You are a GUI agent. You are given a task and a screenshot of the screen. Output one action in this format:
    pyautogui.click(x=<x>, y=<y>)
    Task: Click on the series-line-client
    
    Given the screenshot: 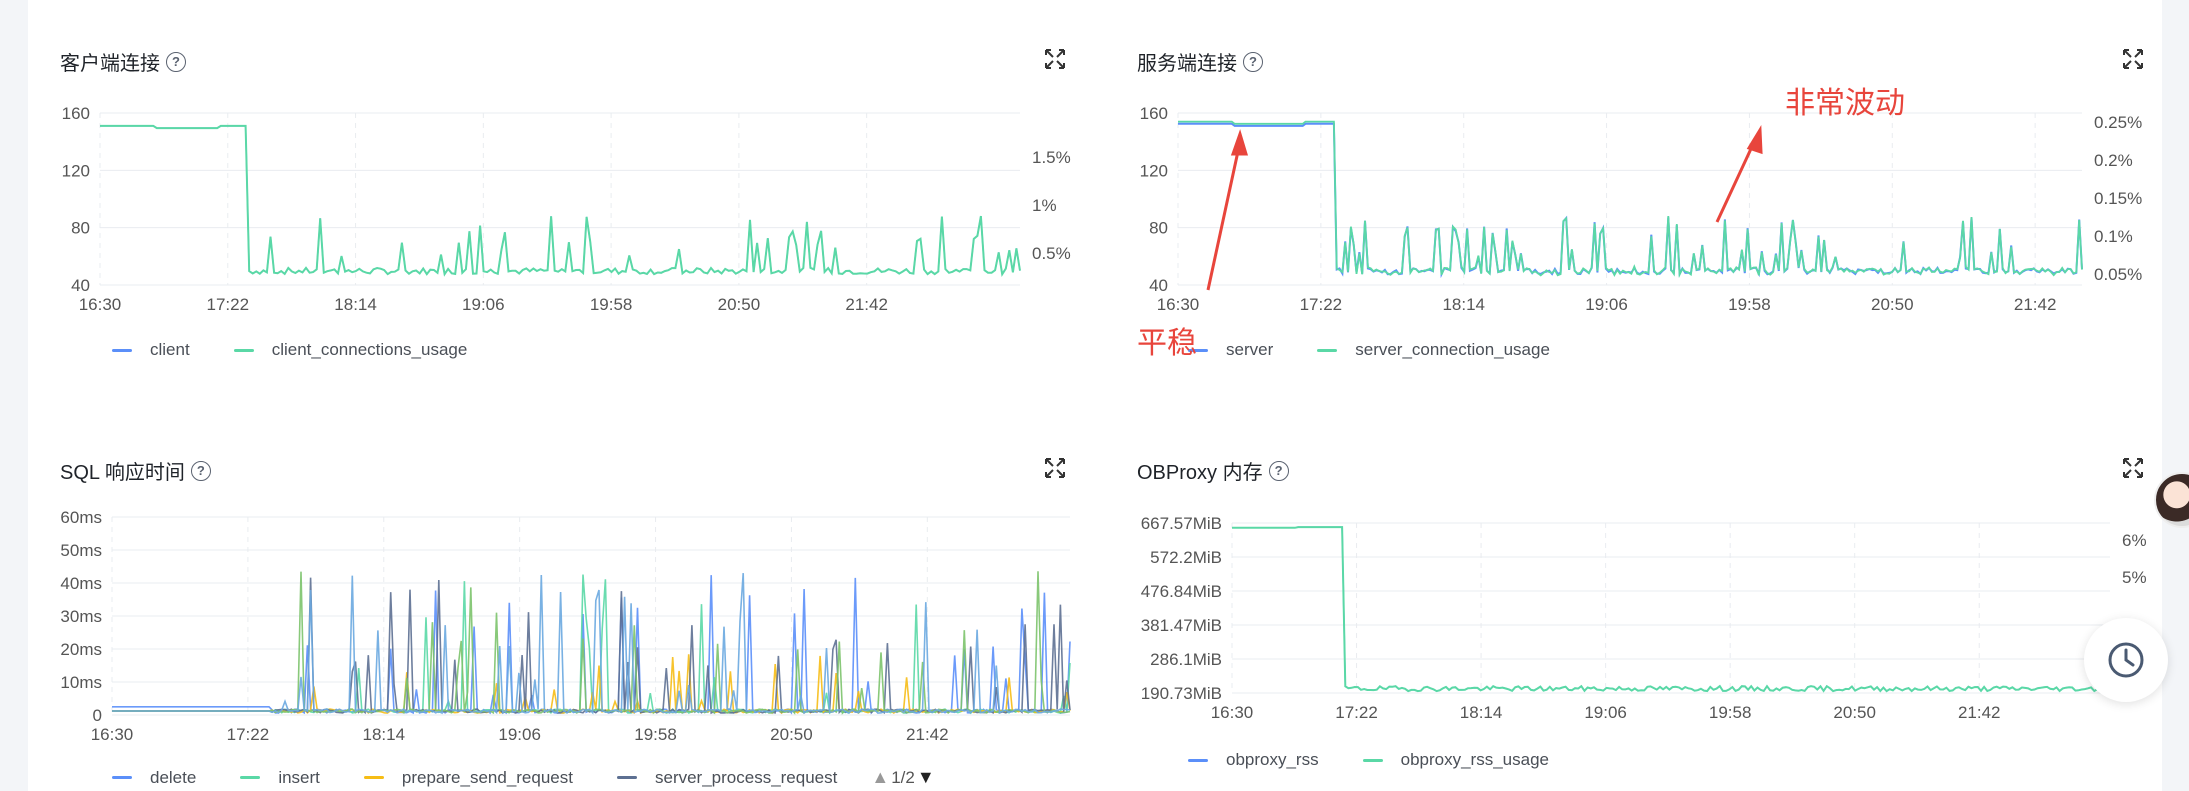 What is the action you would take?
    pyautogui.click(x=560, y=201)
    